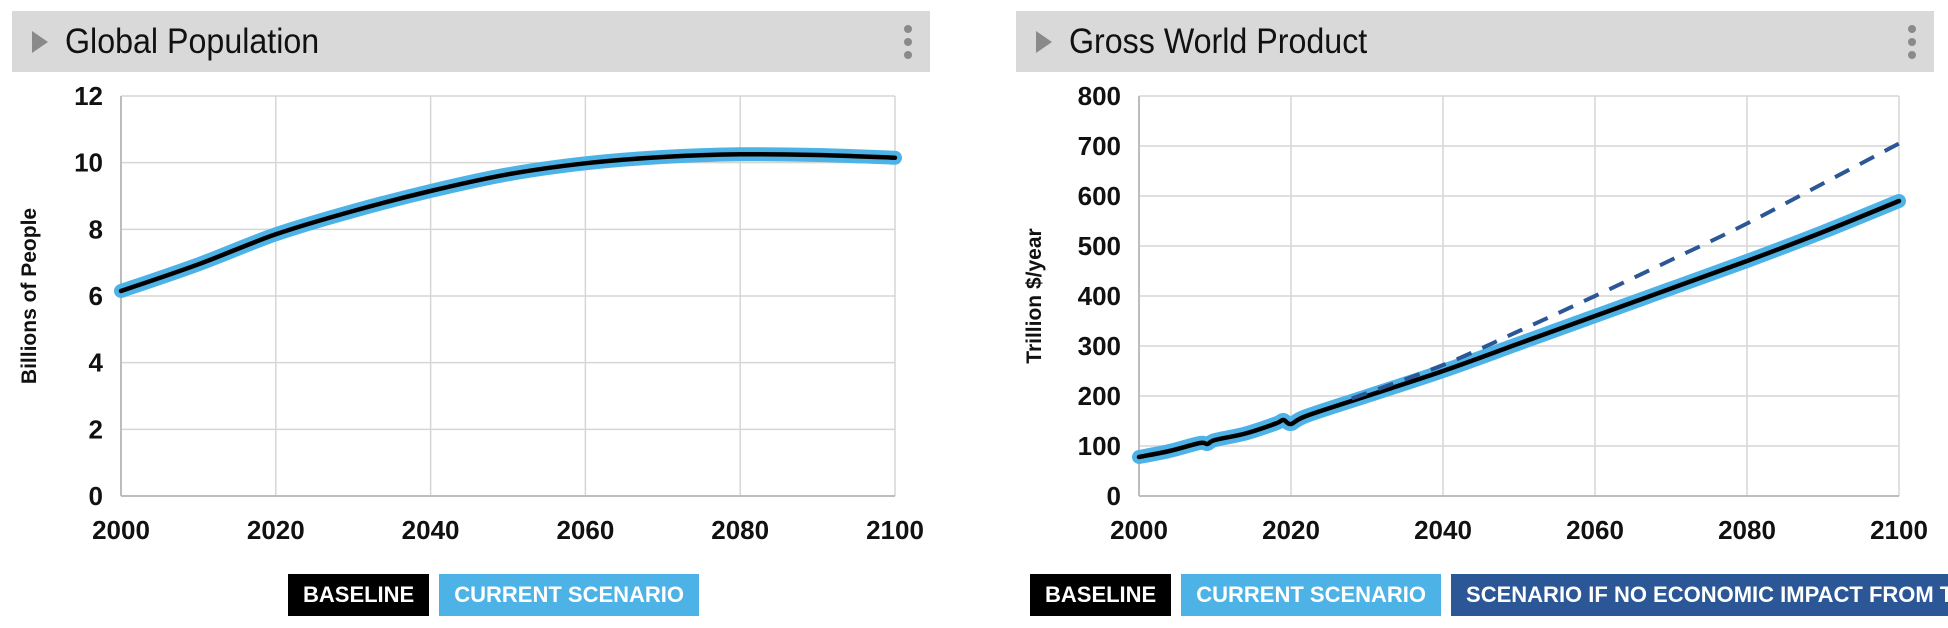  What do you see at coordinates (1099, 296) in the screenshot?
I see `y-tick-label: 400` at bounding box center [1099, 296].